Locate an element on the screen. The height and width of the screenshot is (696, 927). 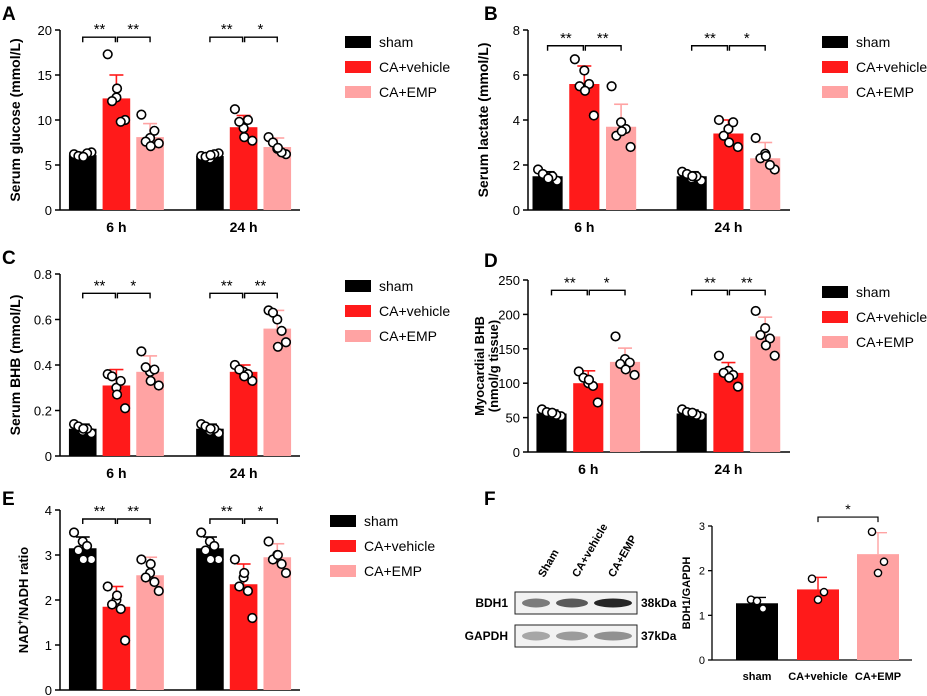
x-category-label: CA+vehicle is located at coordinates (818, 677).